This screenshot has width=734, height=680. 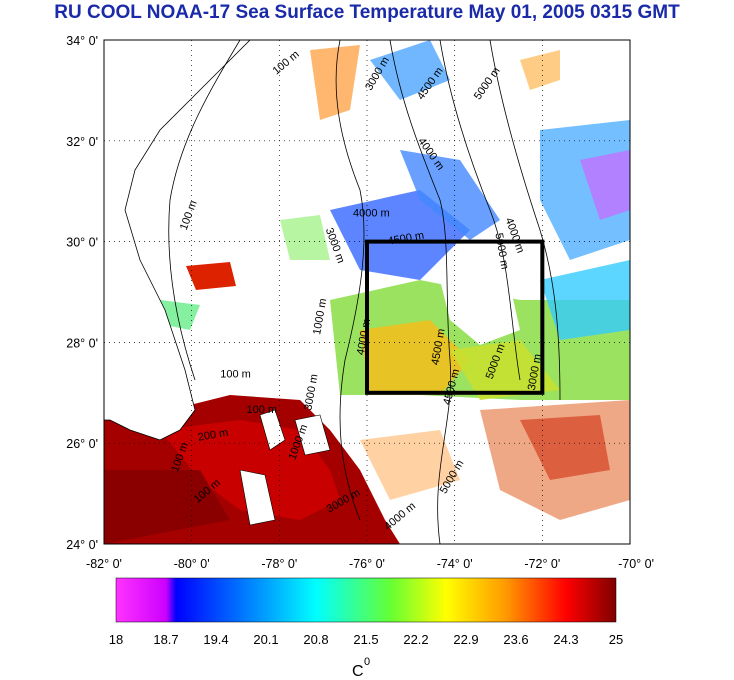 What do you see at coordinates (104, 564) in the screenshot?
I see `lon-tick-label-0: -82° 0'` at bounding box center [104, 564].